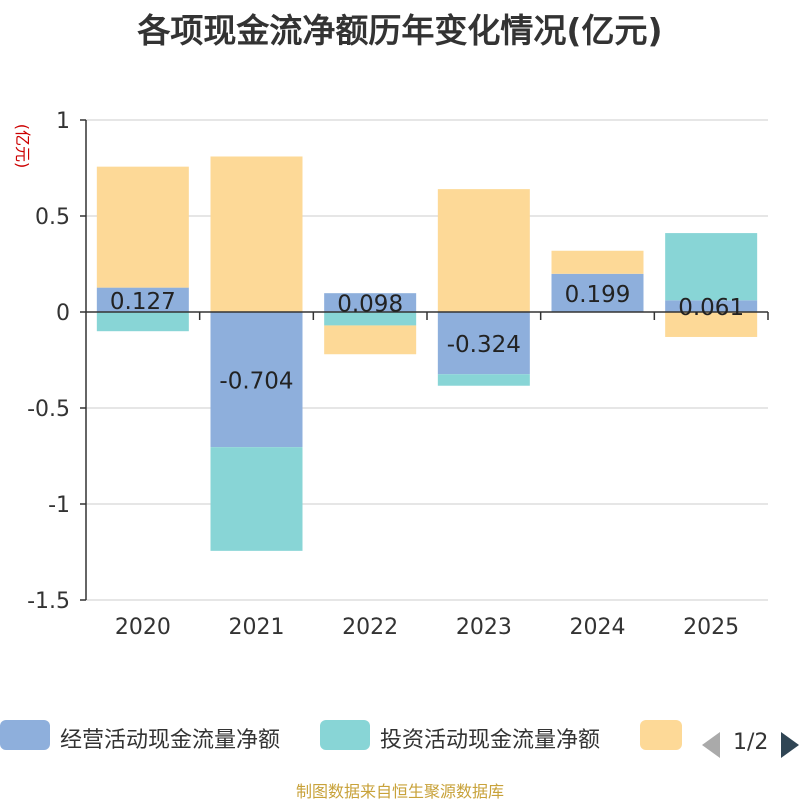 The width and height of the screenshot is (800, 802). What do you see at coordinates (661, 735) in the screenshot?
I see `legend-swatch-financing` at bounding box center [661, 735].